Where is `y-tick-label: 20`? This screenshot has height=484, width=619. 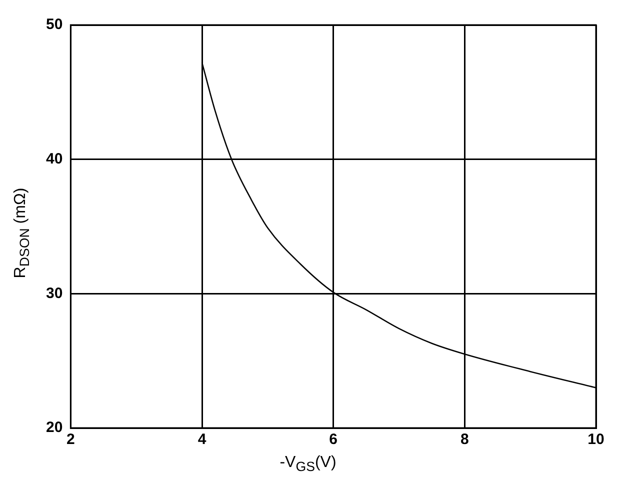 y-tick-label: 20 is located at coordinates (54, 427).